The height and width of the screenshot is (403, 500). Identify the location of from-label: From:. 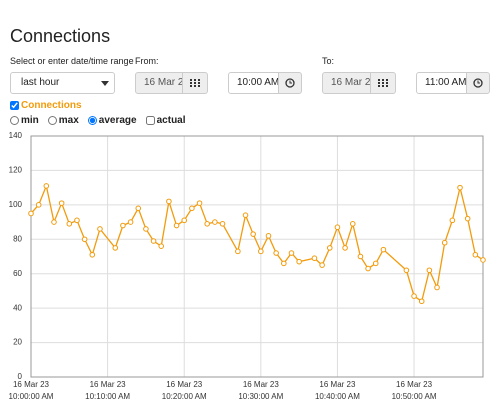
(147, 61).